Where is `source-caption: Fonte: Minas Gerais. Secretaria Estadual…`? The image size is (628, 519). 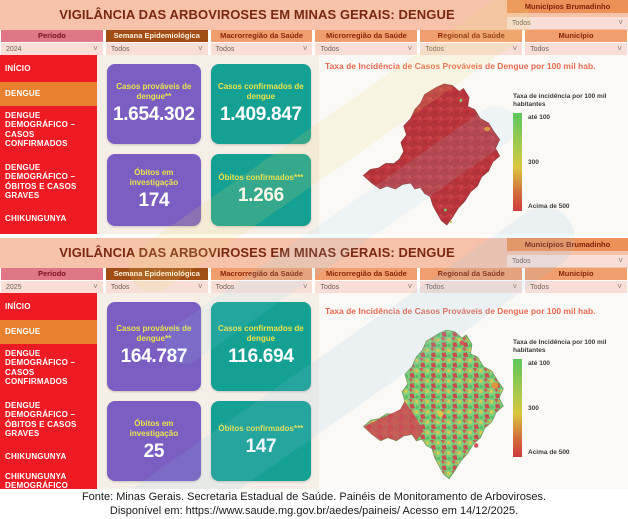 source-caption: Fonte: Minas Gerais. Secretaria Estadual… is located at coordinates (314, 504).